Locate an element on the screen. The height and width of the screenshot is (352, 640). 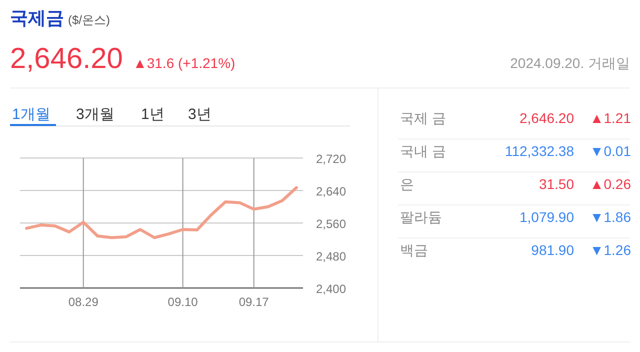
text: 1년 is located at coordinates (152, 114).